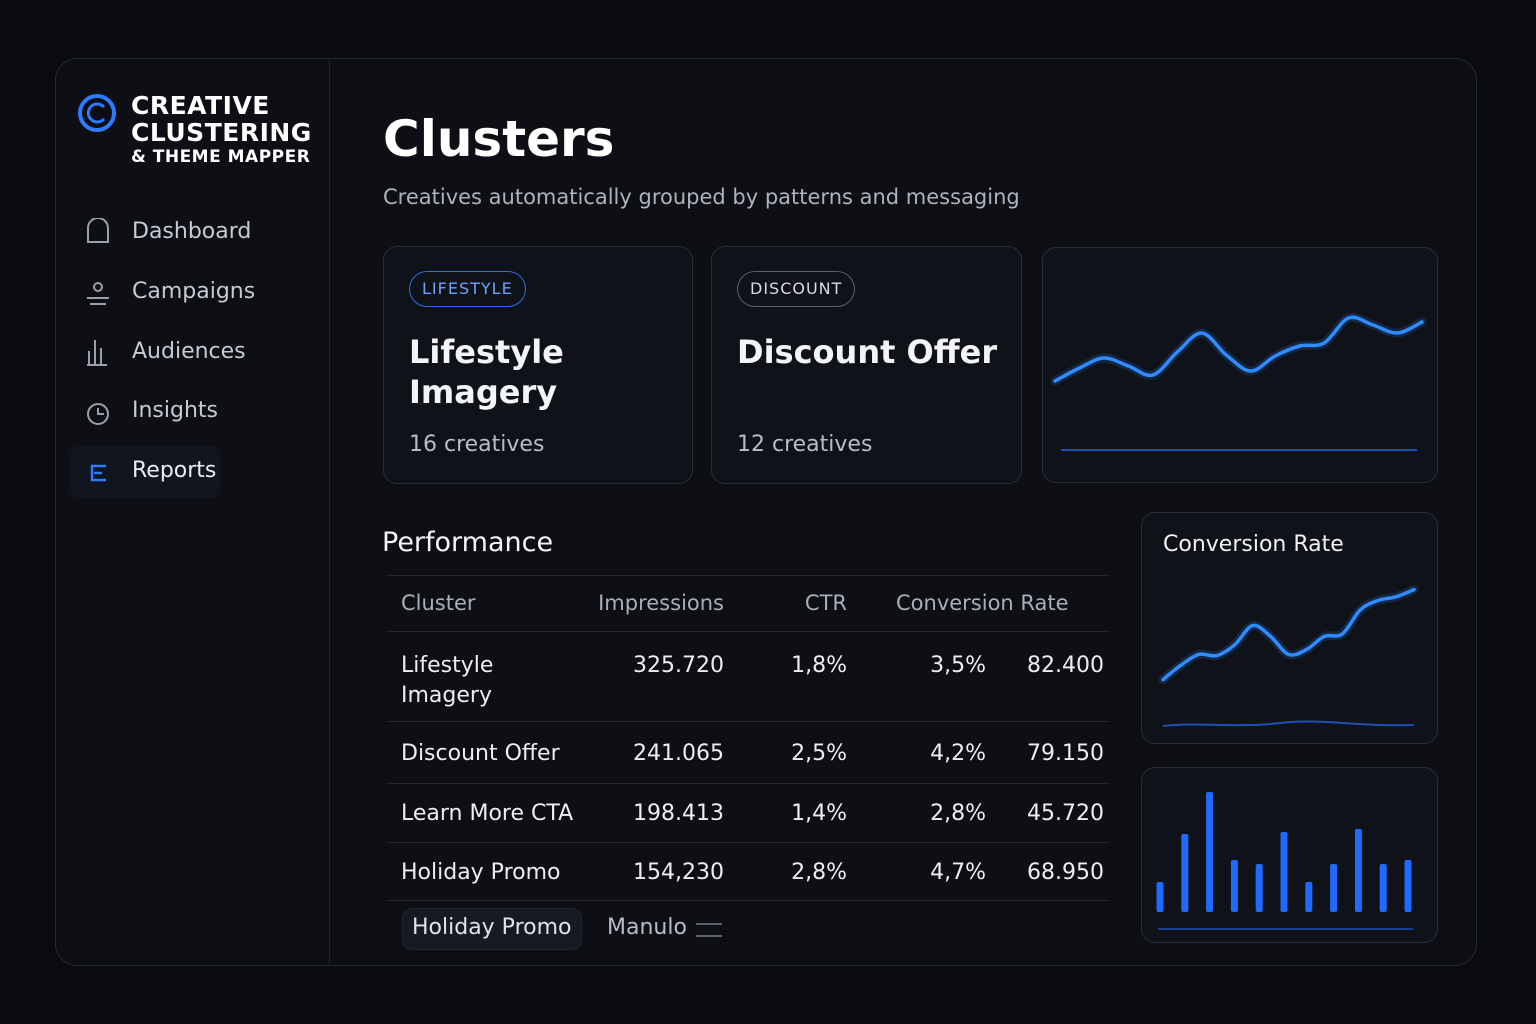  Describe the element at coordinates (819, 813) in the screenshot. I see `table-cell: 1,4%` at that location.